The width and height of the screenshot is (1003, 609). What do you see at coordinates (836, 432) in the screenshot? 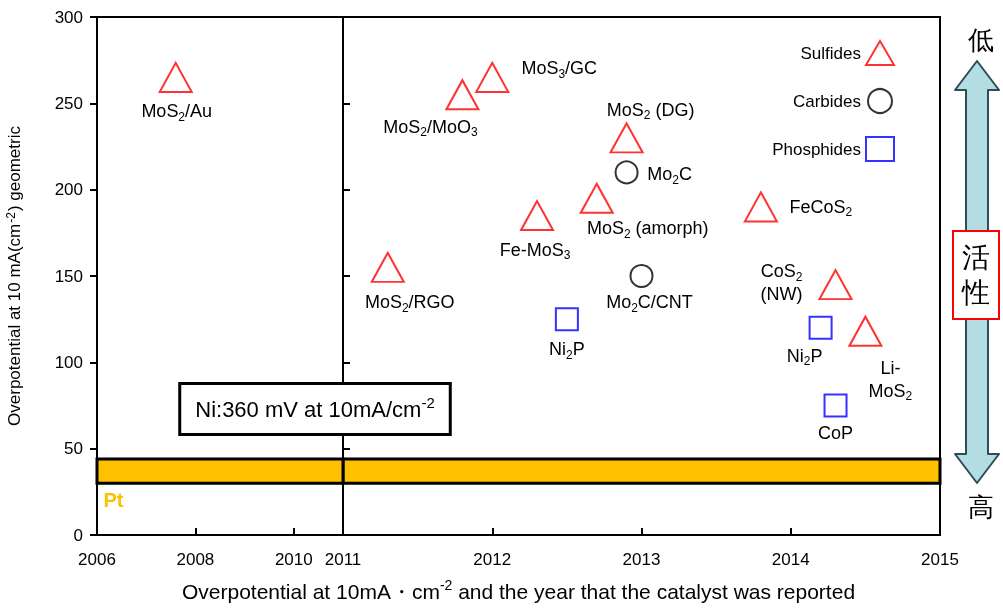
I see `annotation: CoP` at bounding box center [836, 432].